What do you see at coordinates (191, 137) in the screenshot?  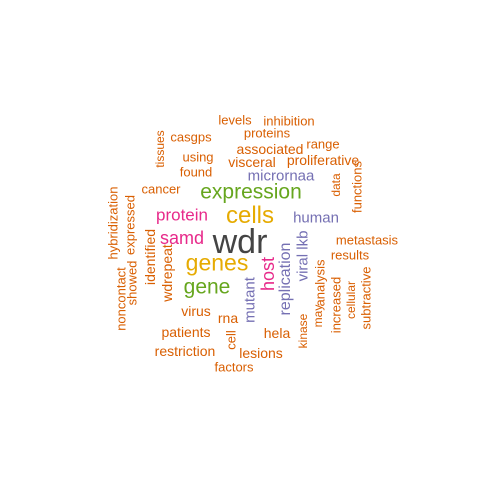 I see `word-casgps: casgps` at bounding box center [191, 137].